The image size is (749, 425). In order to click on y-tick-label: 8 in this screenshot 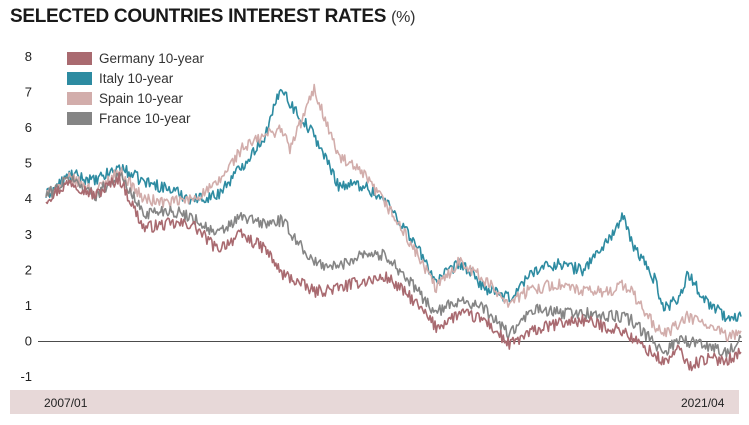, I will do `click(28, 56)`.